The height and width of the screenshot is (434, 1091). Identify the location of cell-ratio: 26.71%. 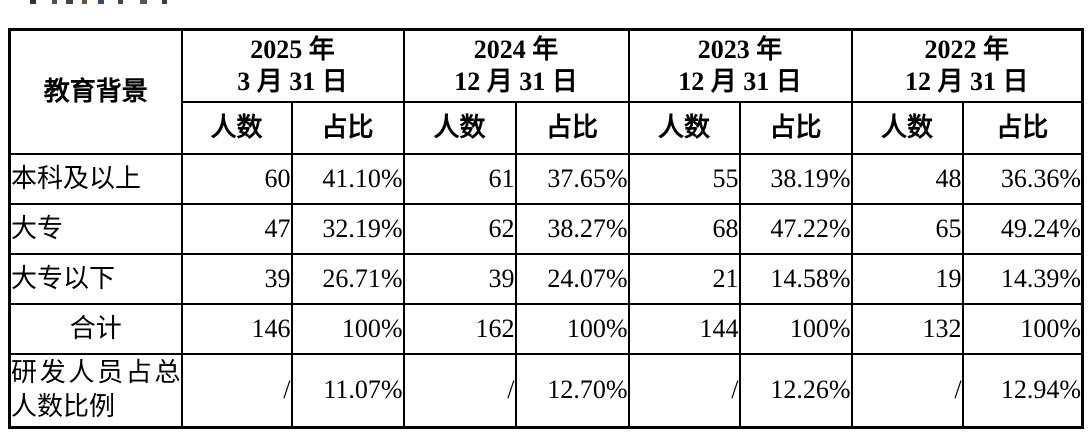
(347, 279).